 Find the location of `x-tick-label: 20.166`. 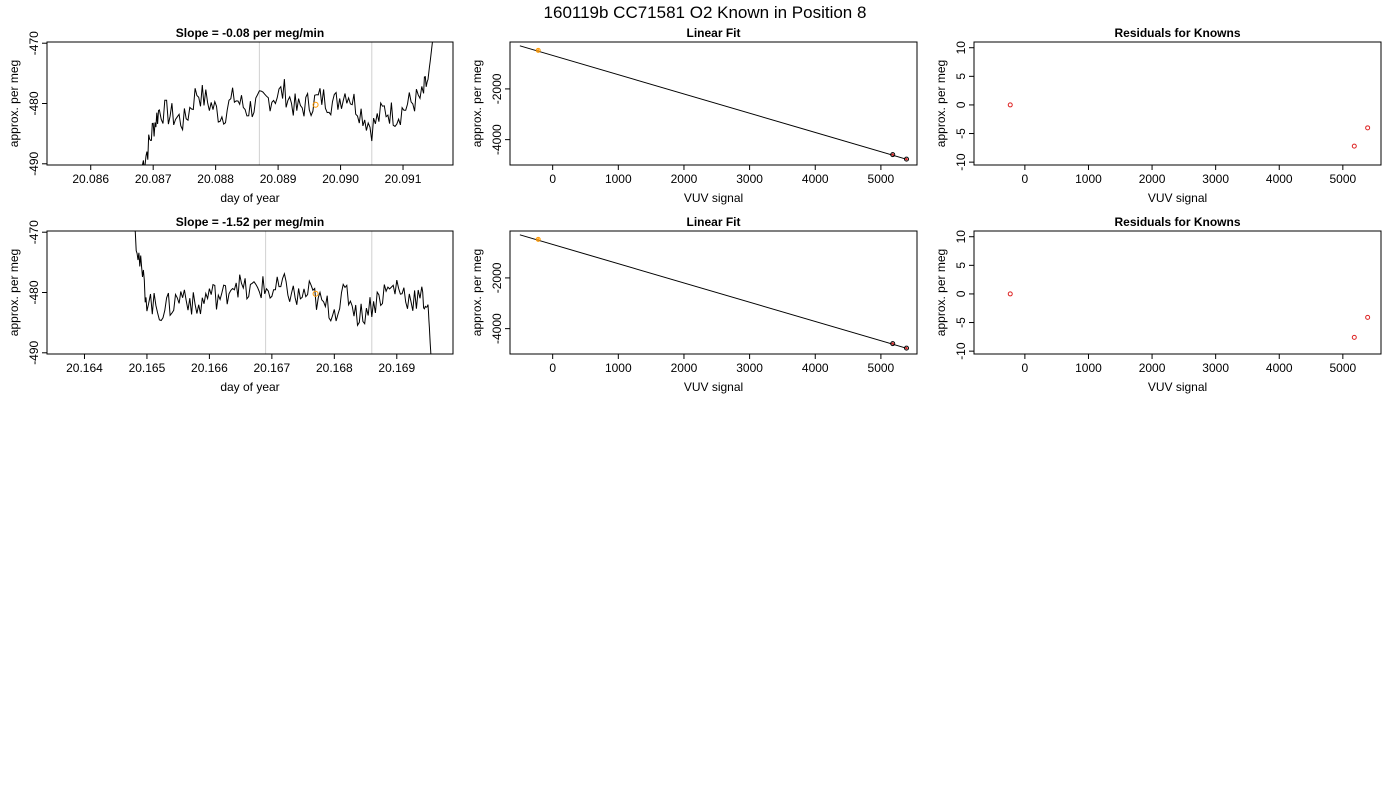

x-tick-label: 20.166 is located at coordinates (209, 368).